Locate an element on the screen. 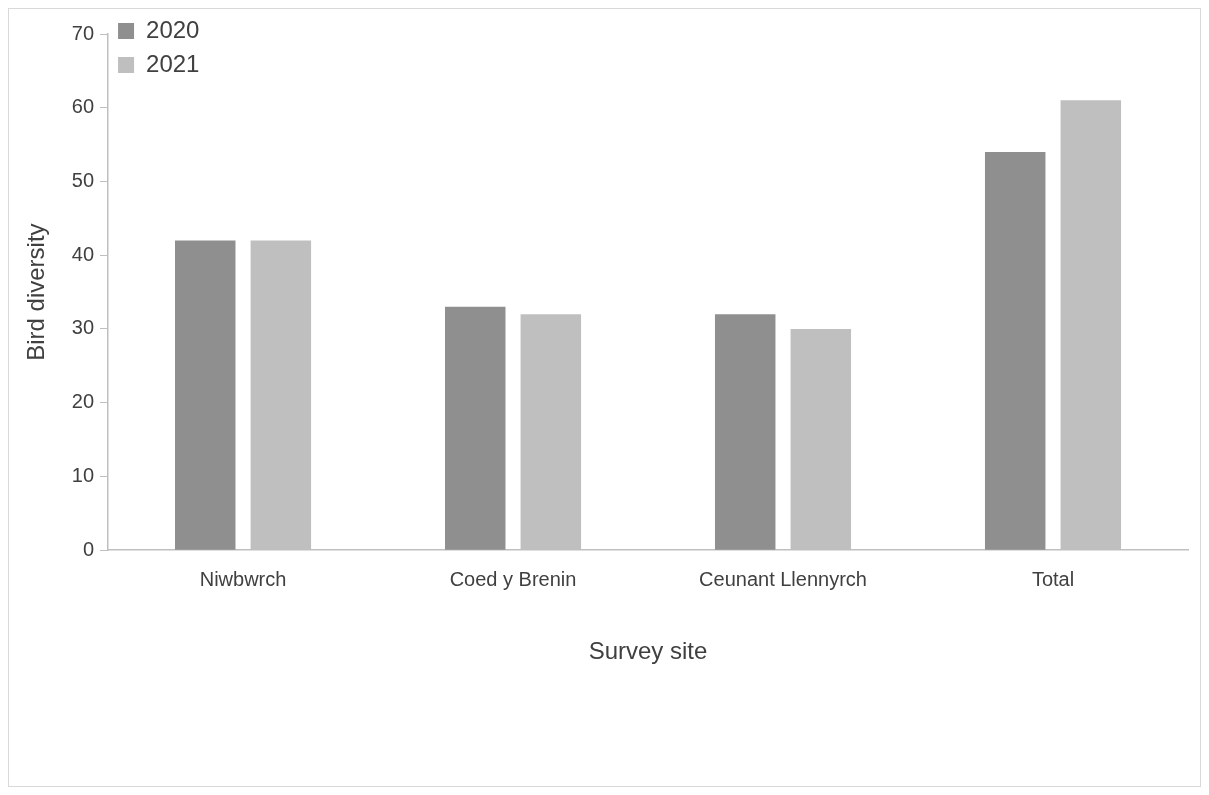 This screenshot has height=795, width=1209. y-tick-label: 40 is located at coordinates (83, 253).